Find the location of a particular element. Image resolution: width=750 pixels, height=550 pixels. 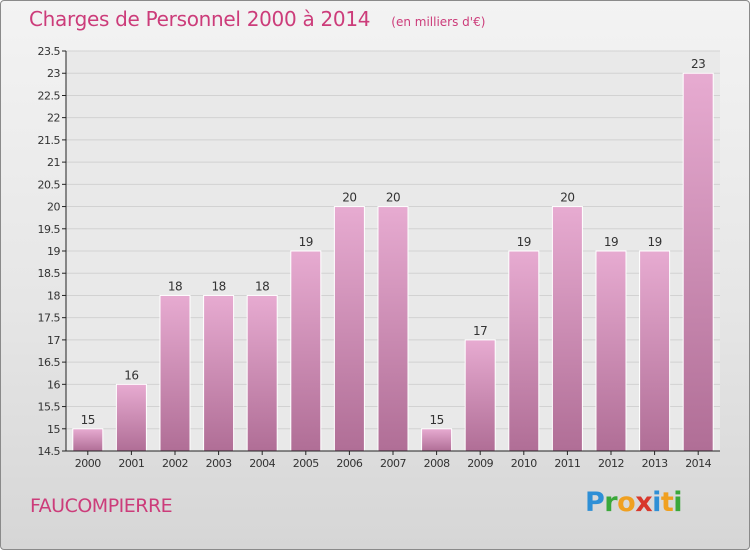

x-tick-label: 2013 is located at coordinates (655, 463).